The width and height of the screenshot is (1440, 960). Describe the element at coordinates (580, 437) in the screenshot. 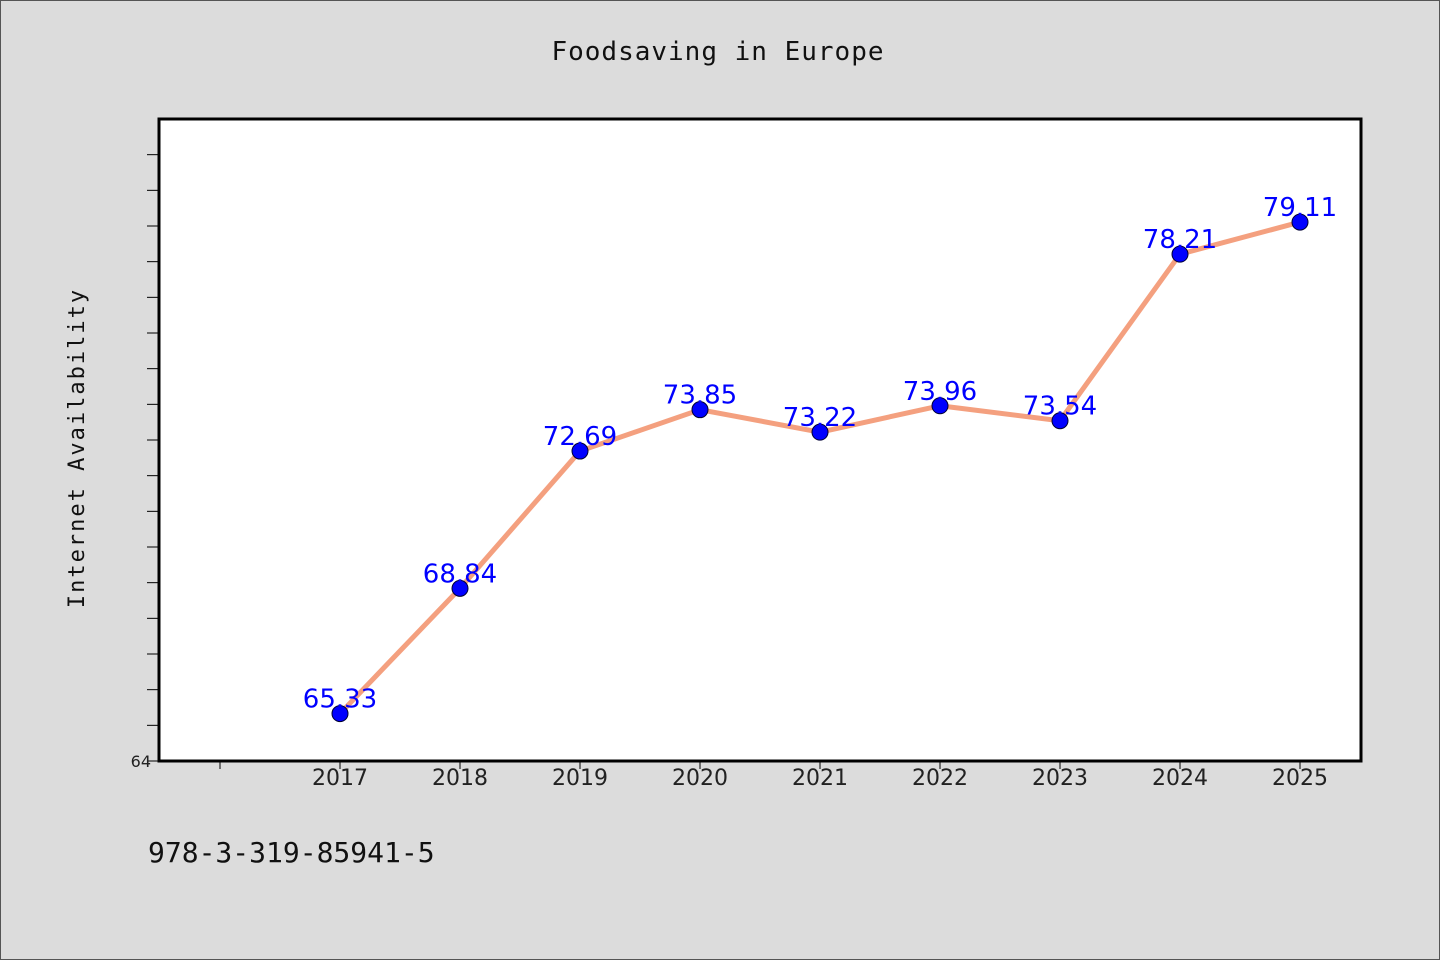

I see `data-label: 72.69` at that location.